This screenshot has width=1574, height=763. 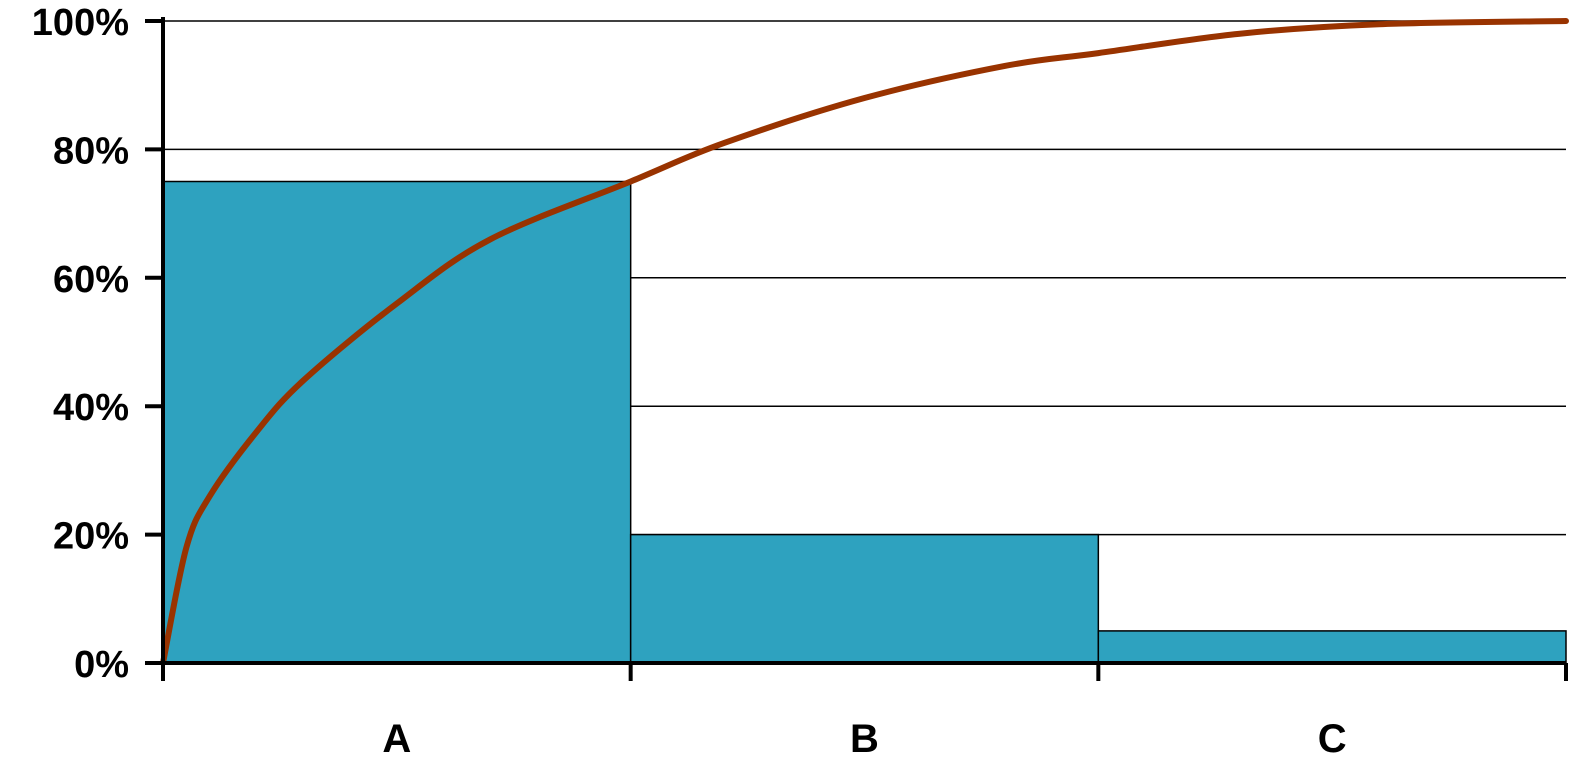 I want to click on y-tick-label: 60%, so click(x=91, y=280).